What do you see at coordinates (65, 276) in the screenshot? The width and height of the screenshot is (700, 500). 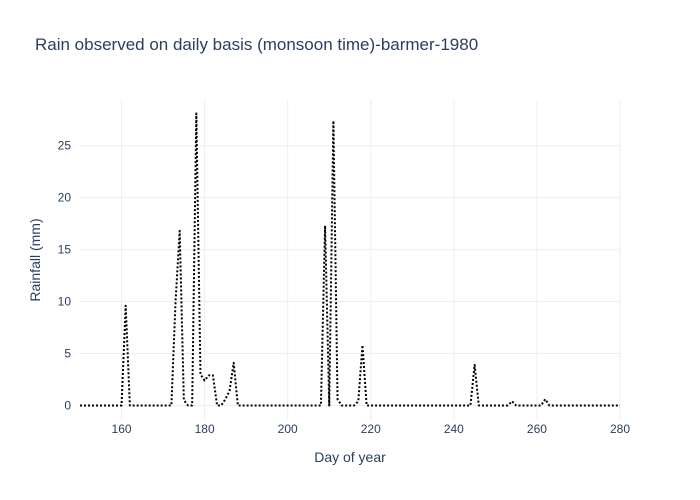 I see `y-tick-labels: 0 5 10 15 20 25` at bounding box center [65, 276].